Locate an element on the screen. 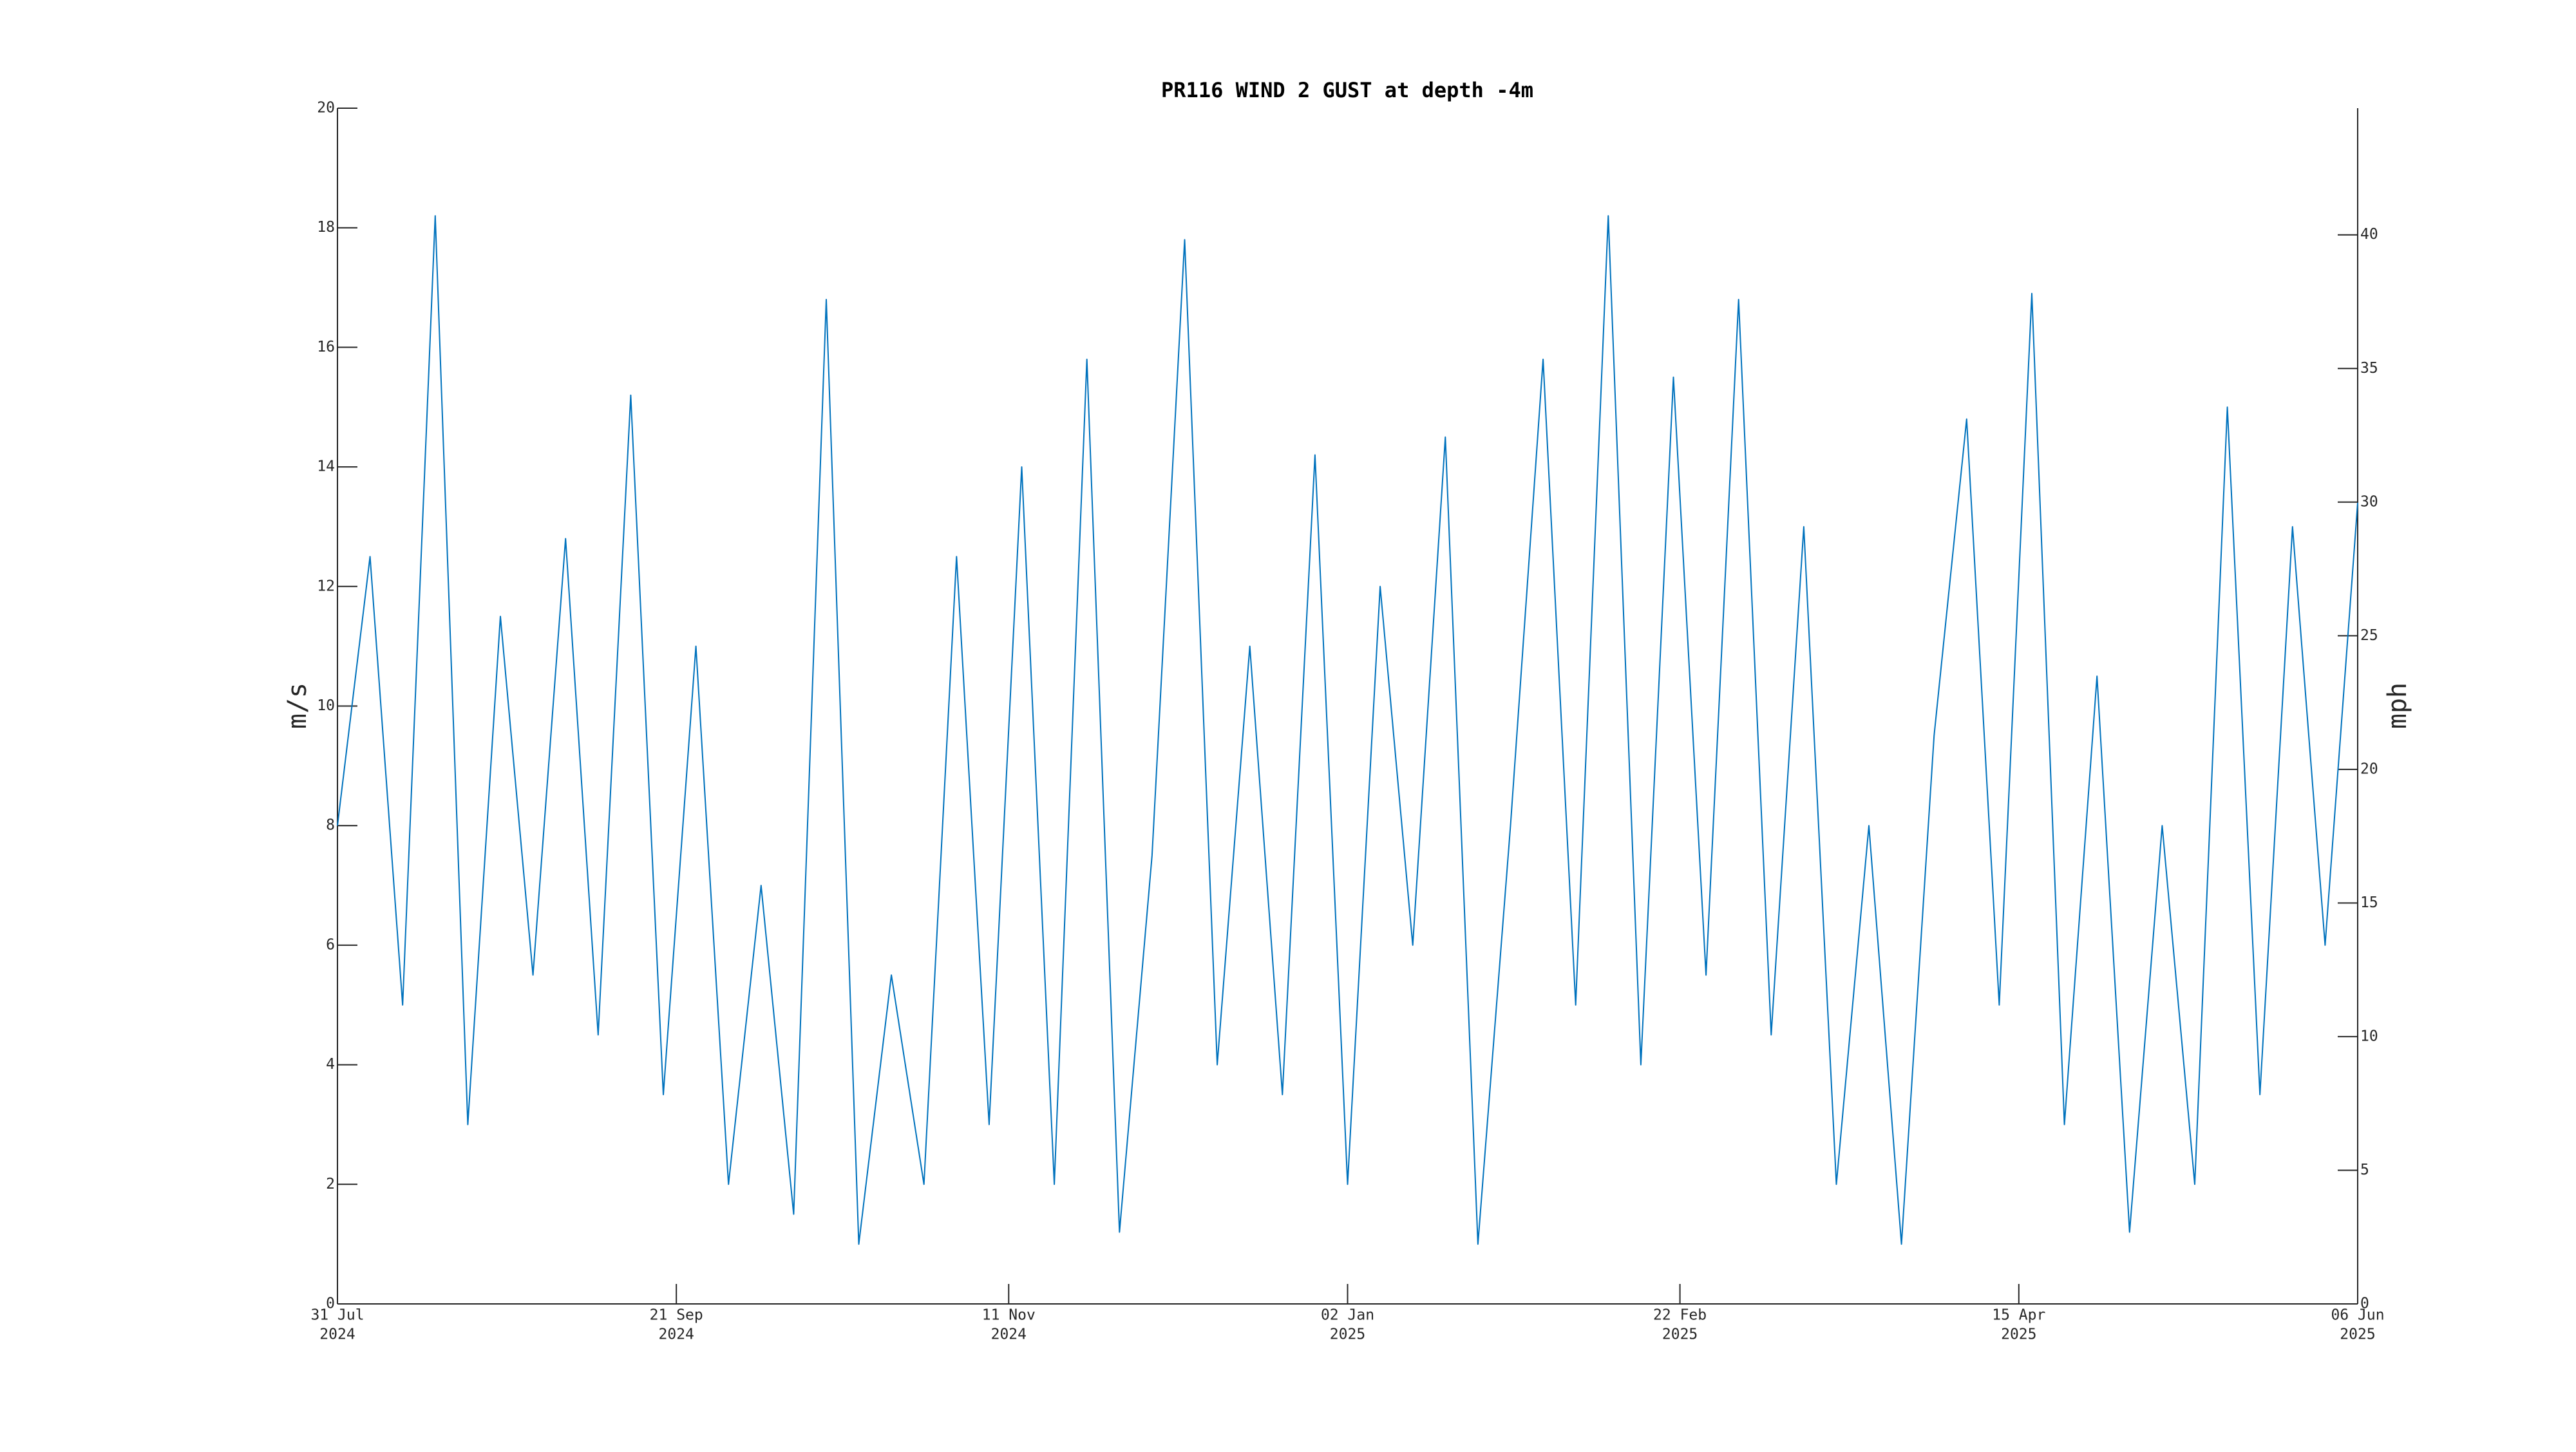  x-tick-label: 02 Jan is located at coordinates (1347, 1315).